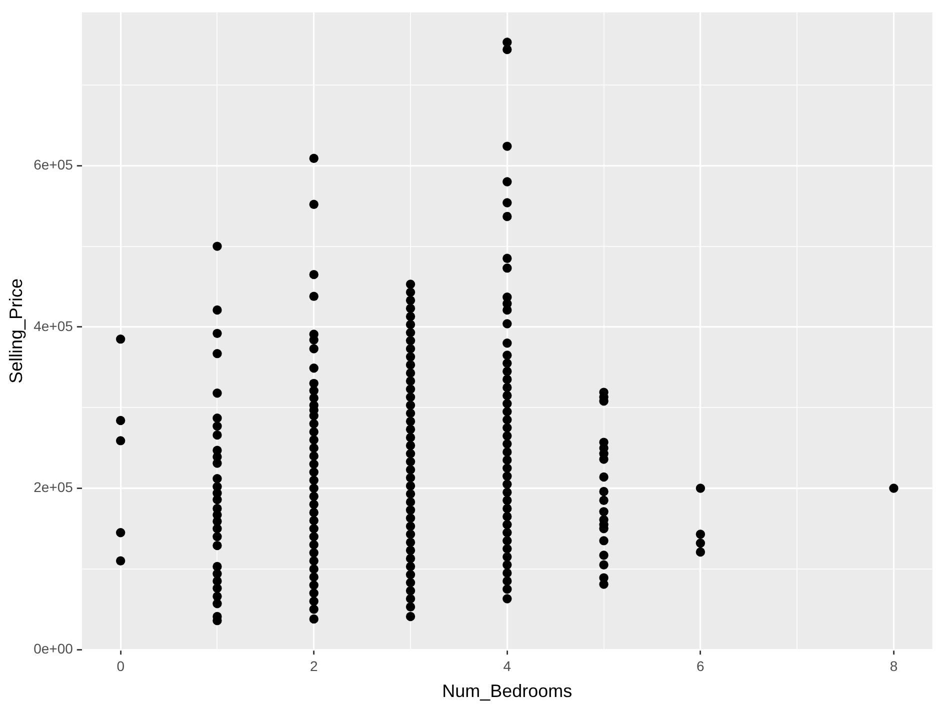 The height and width of the screenshot is (709, 937). I want to click on y-tick-label: 0e+00, so click(54, 648).